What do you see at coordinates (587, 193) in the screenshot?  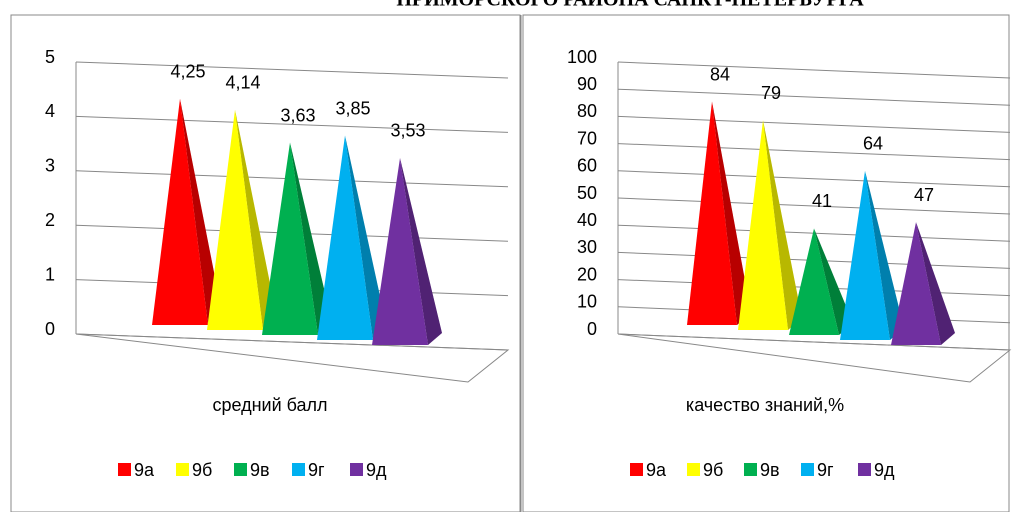 I see `y-tick-label: 50` at bounding box center [587, 193].